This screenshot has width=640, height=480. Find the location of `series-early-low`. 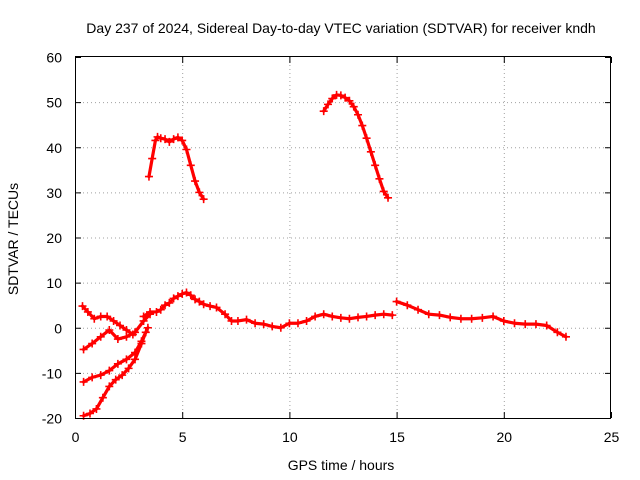

series-early-low is located at coordinates (114, 374).